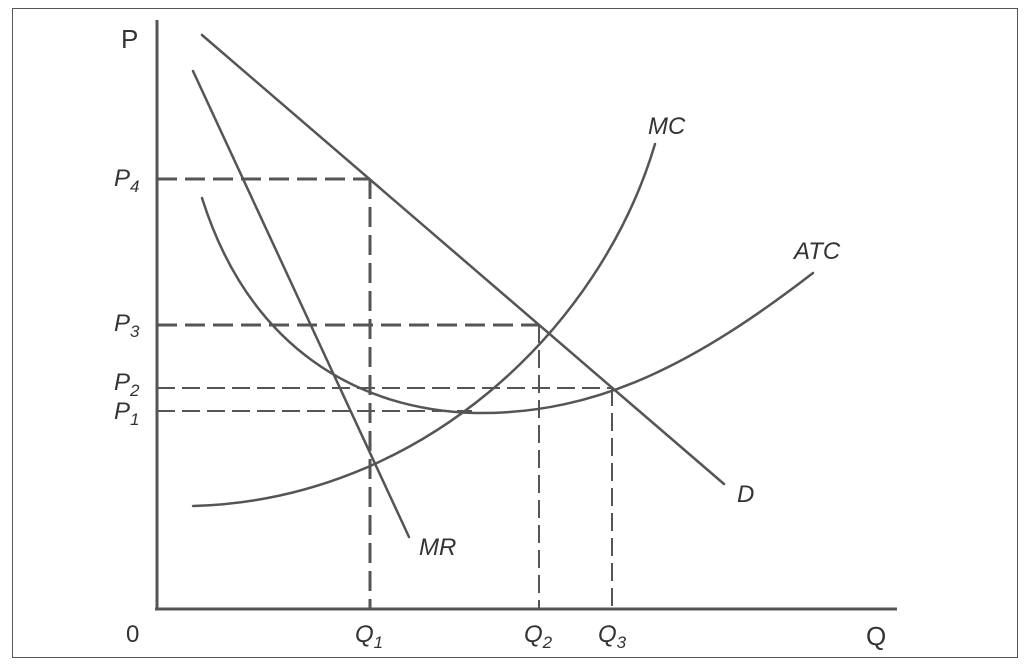 Image resolution: width=1030 pixels, height=667 pixels. I want to click on p2-label: P2, so click(127, 384).